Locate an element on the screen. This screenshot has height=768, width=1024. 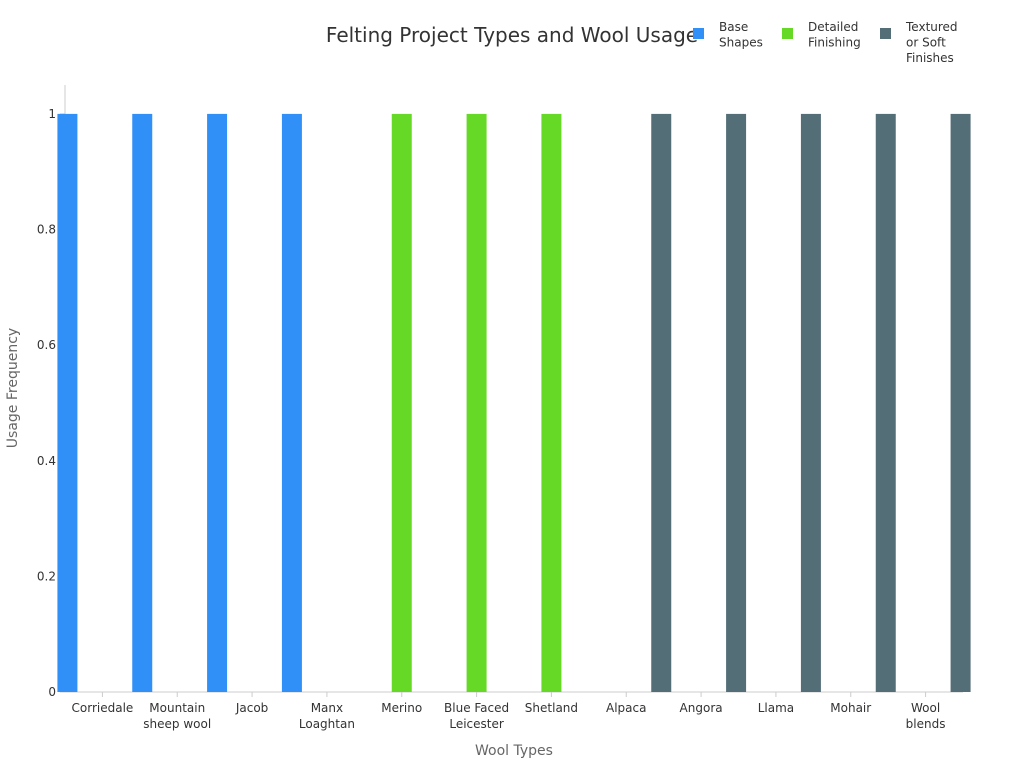
legend-label: Textured or Soft Finishes is located at coordinates (931, 42).